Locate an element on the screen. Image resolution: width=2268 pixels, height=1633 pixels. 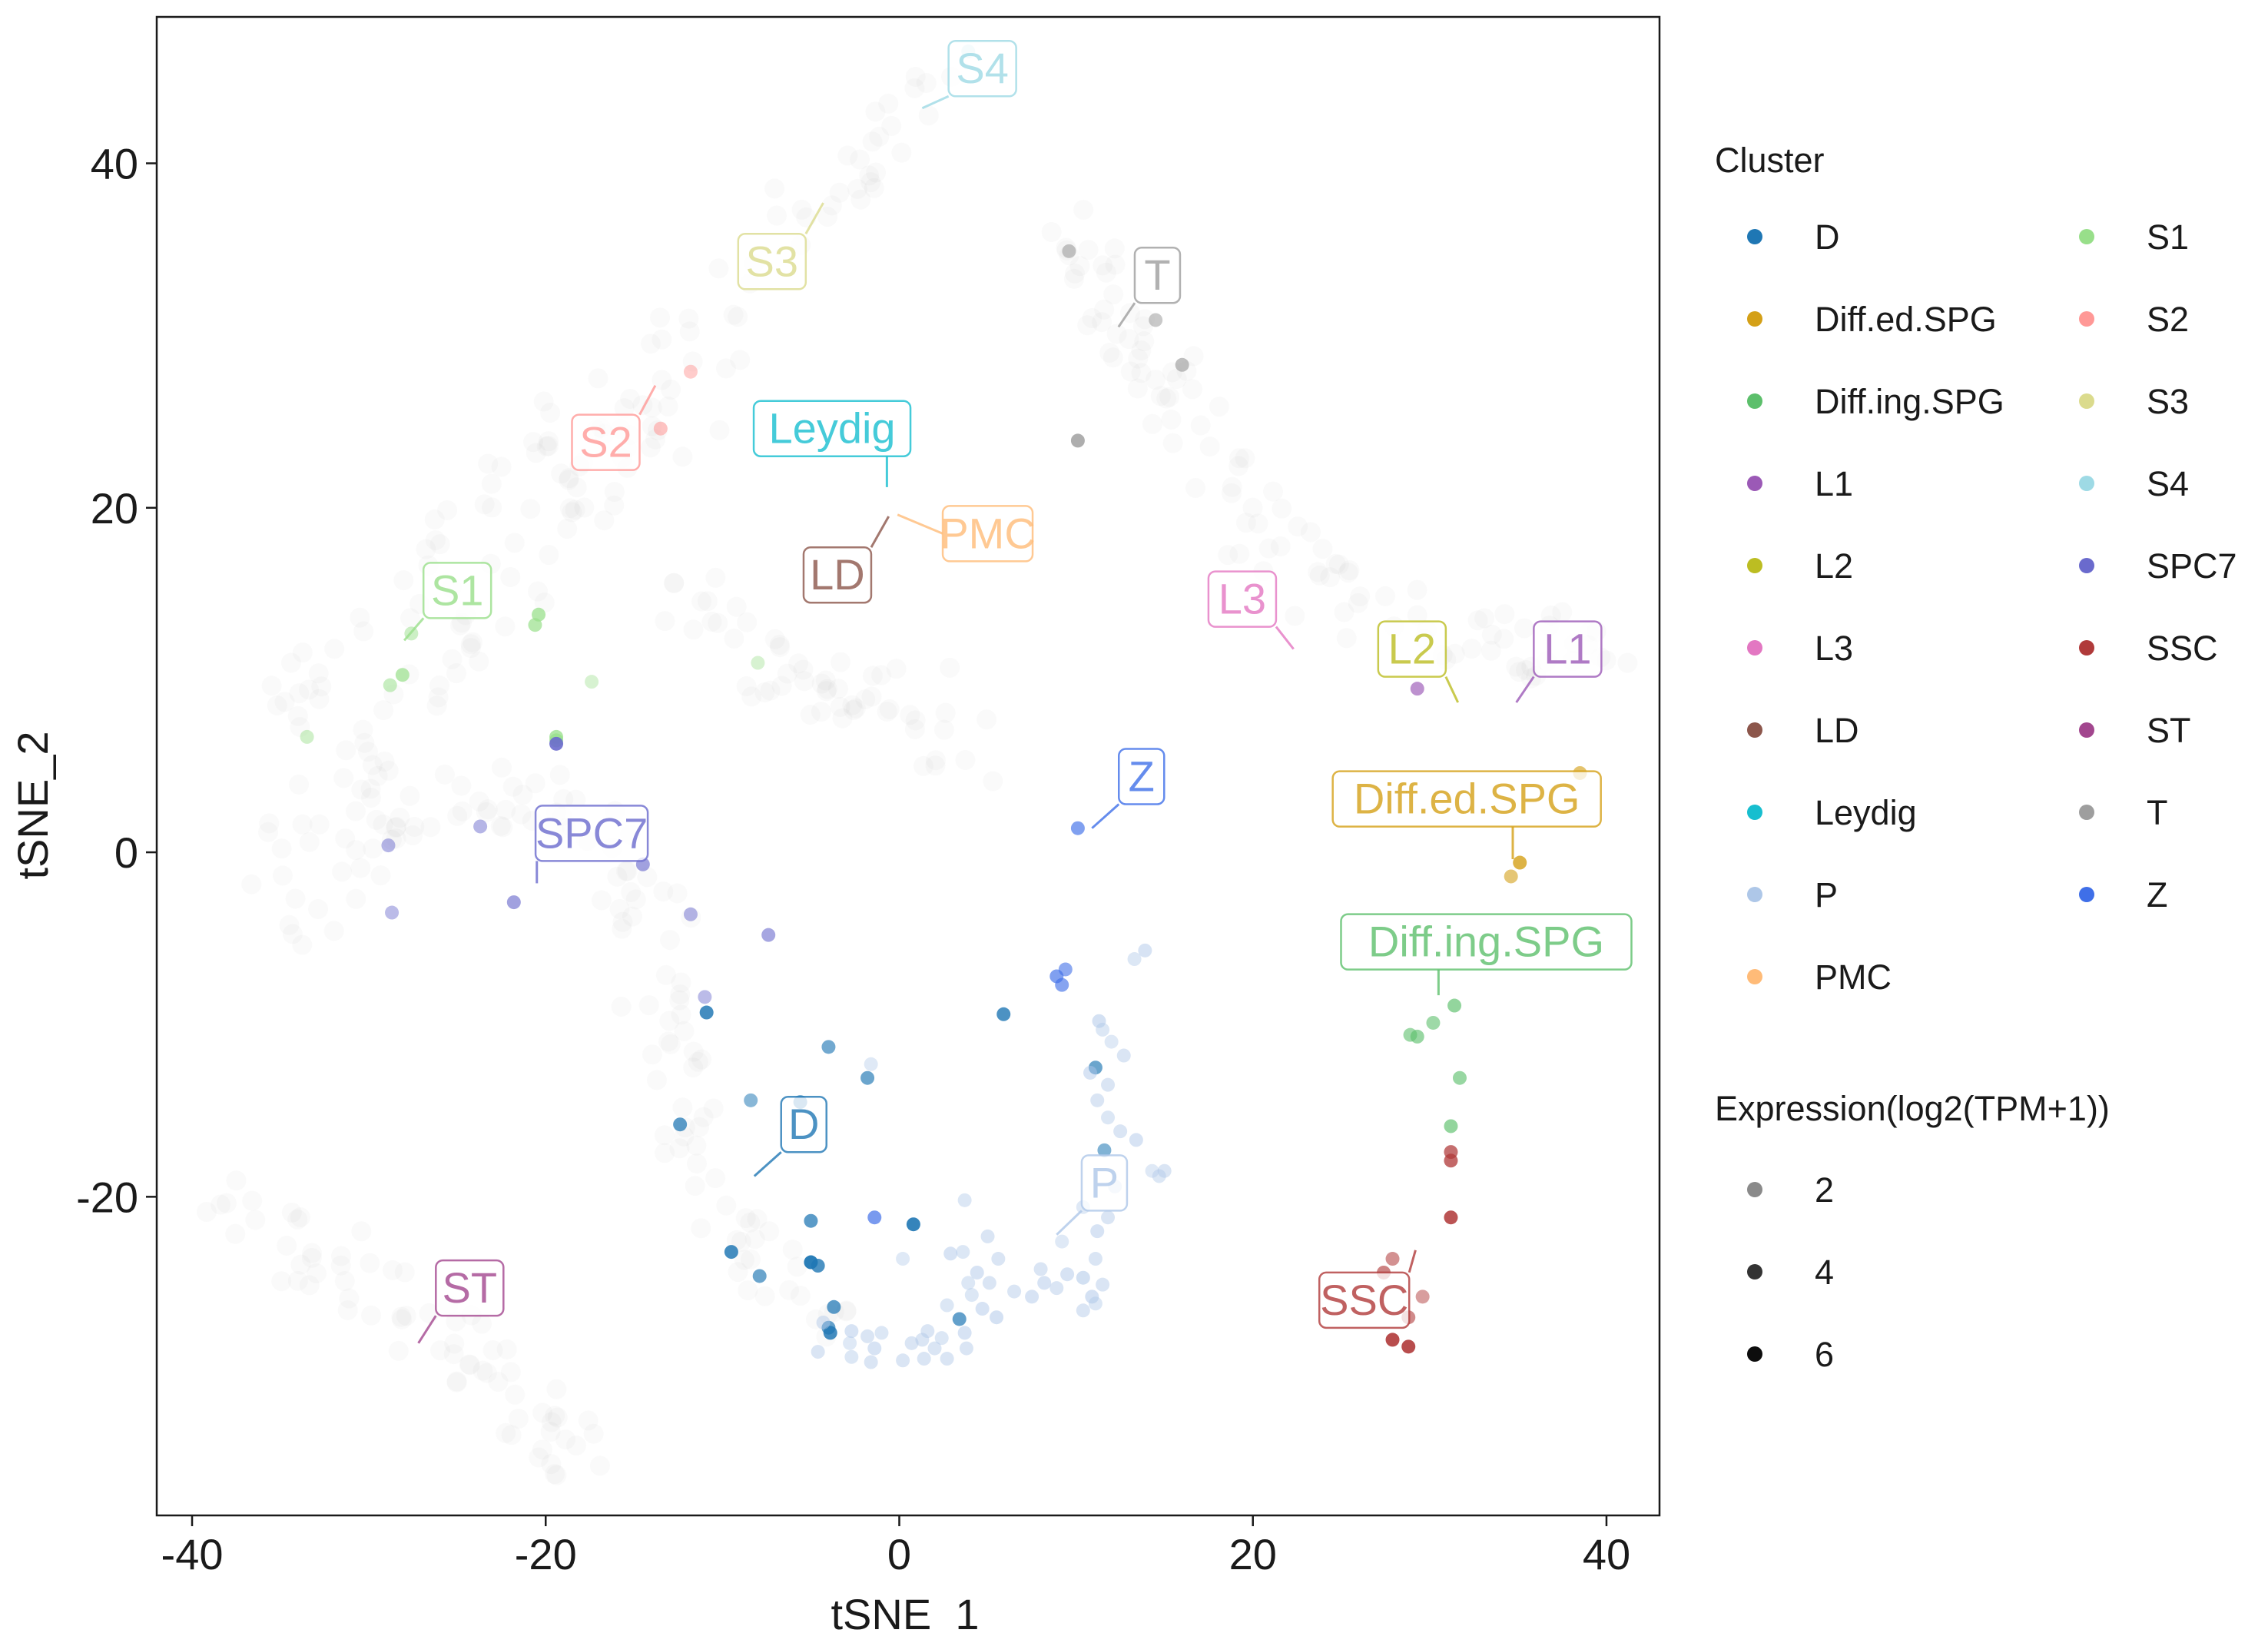
y-axis-ticks: 40 20 0 -20 is located at coordinates (116, 680).